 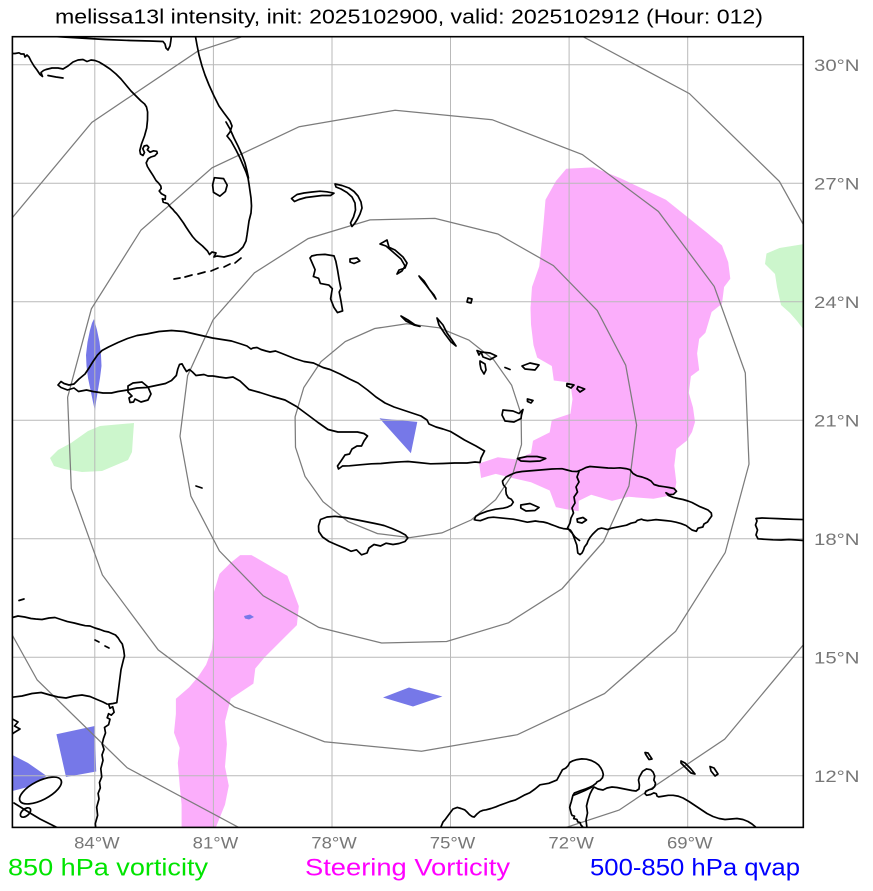 I want to click on svg-text: 78°W, so click(x=334, y=843).